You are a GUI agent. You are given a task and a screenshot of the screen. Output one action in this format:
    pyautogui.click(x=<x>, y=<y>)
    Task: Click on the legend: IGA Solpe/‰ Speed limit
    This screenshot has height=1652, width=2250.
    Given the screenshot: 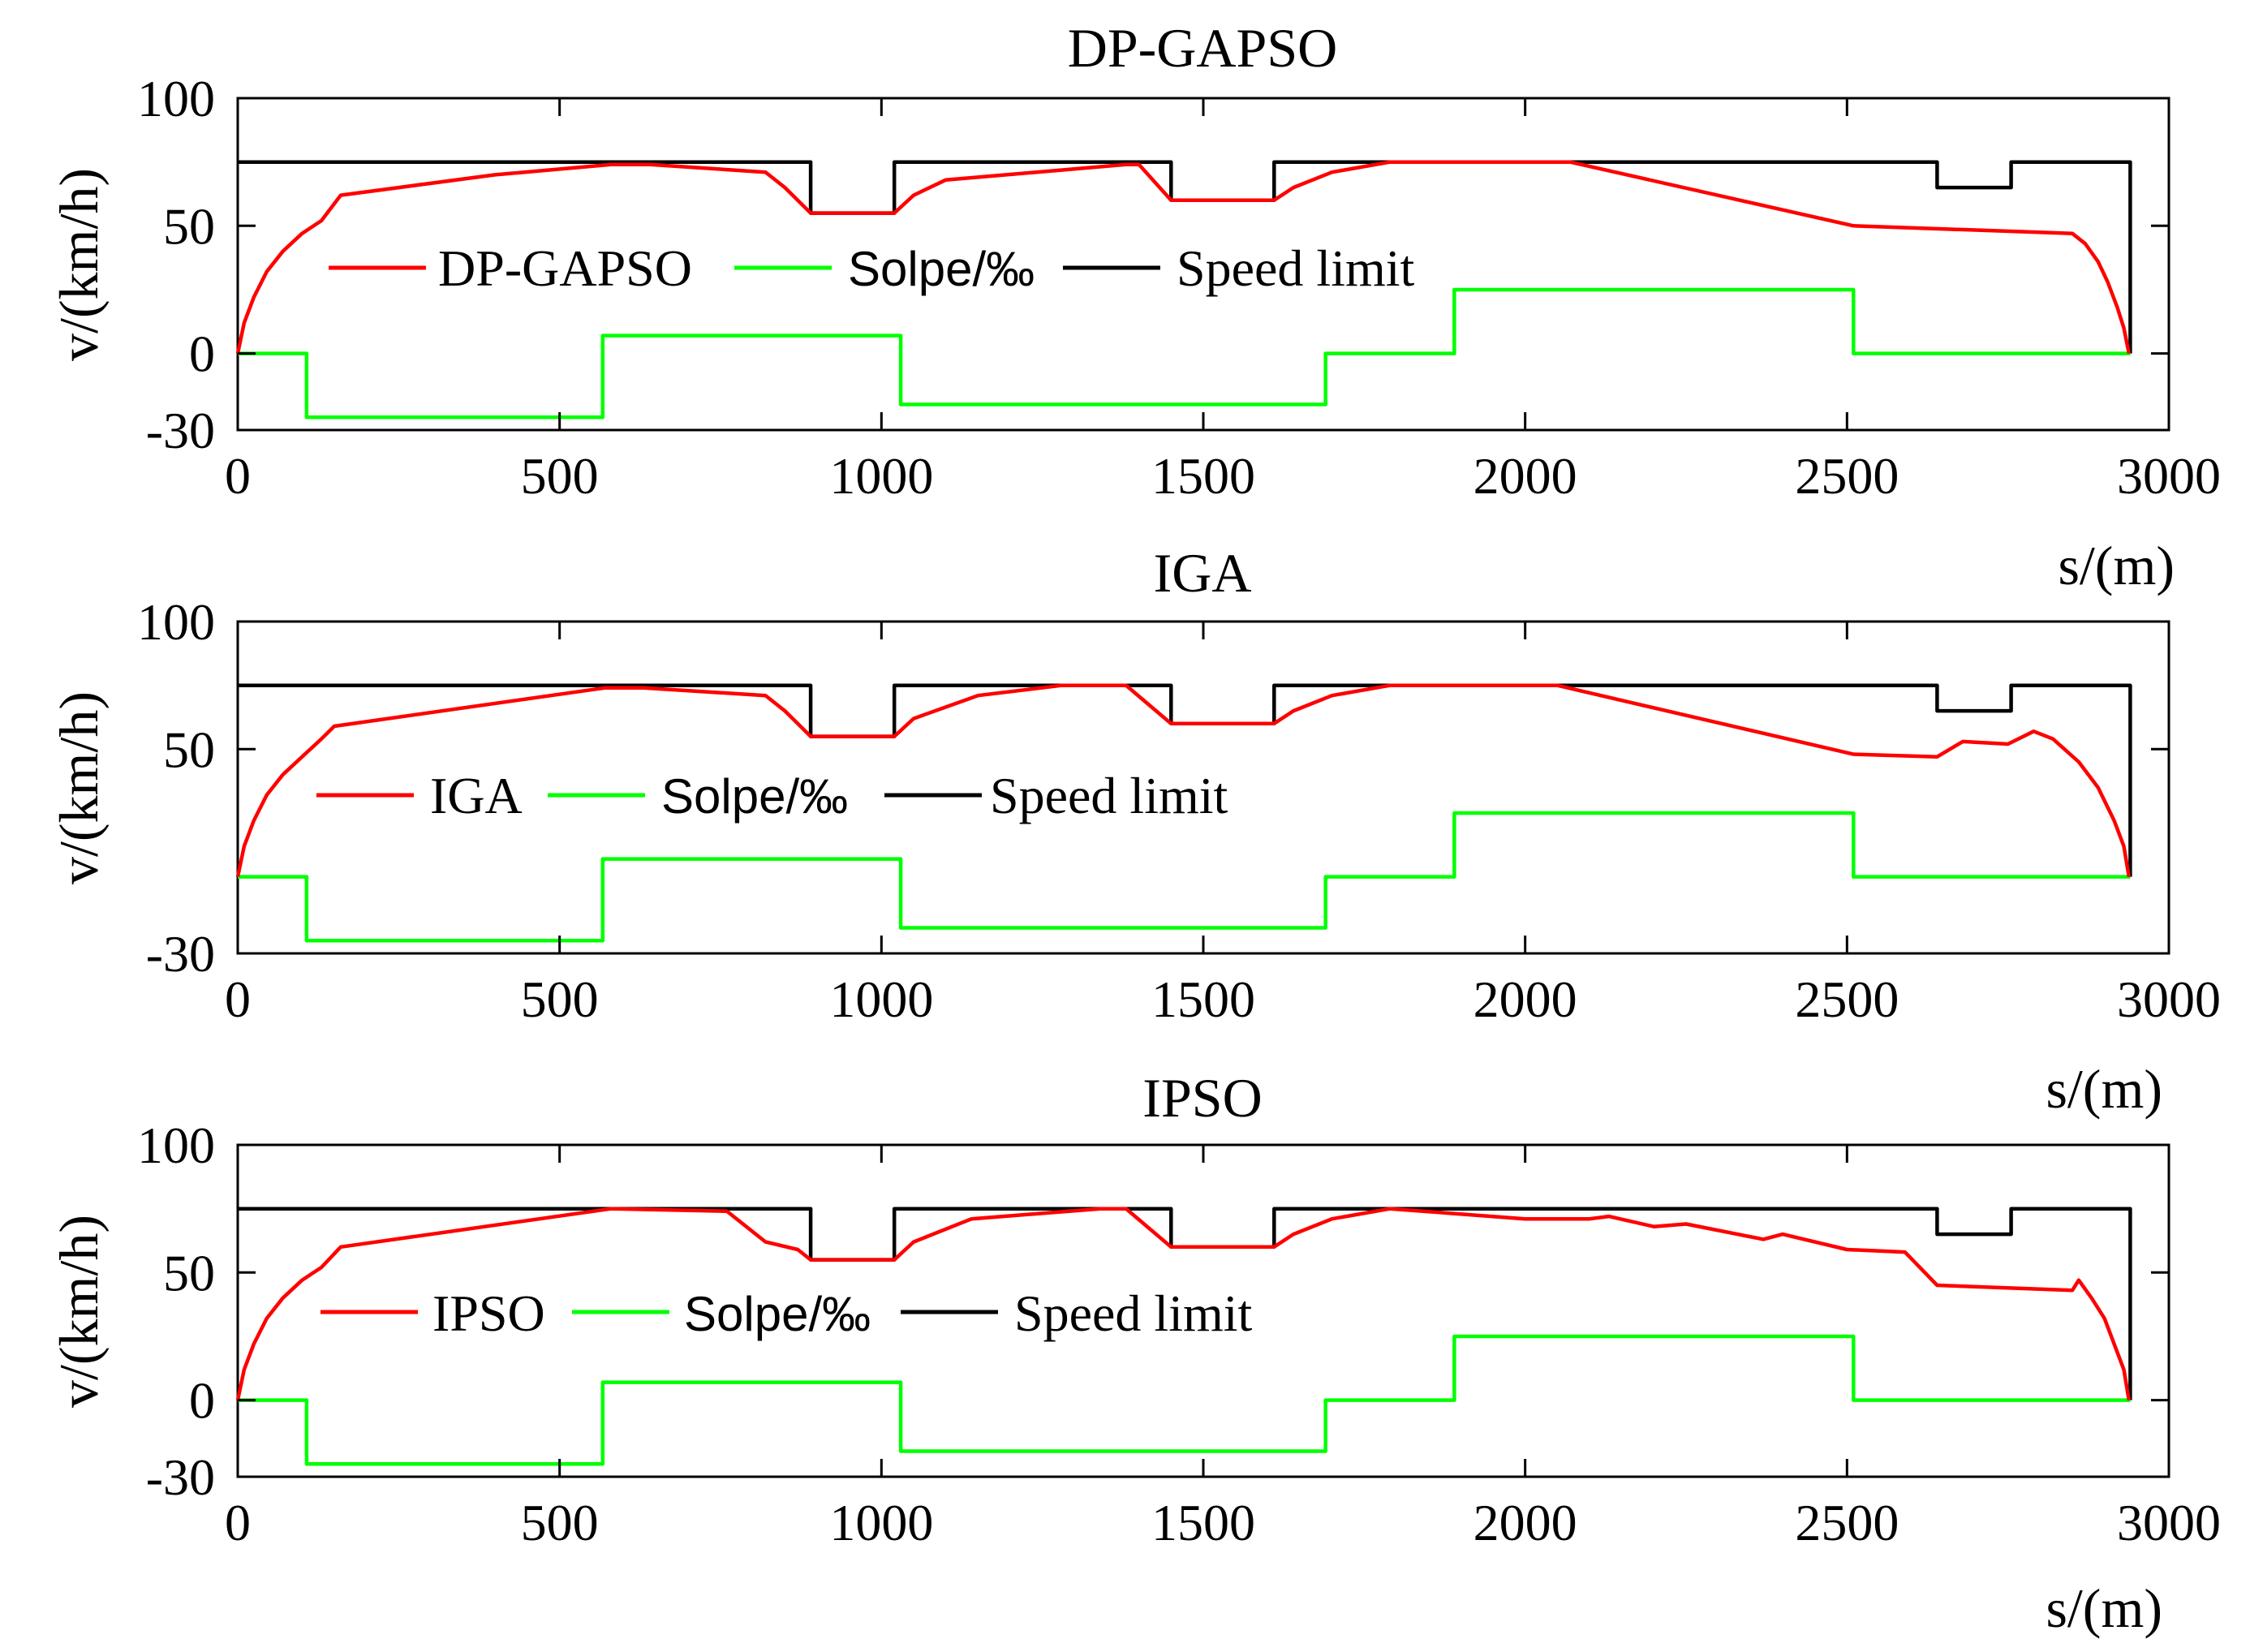 What is the action you would take?
    pyautogui.click(x=772, y=795)
    